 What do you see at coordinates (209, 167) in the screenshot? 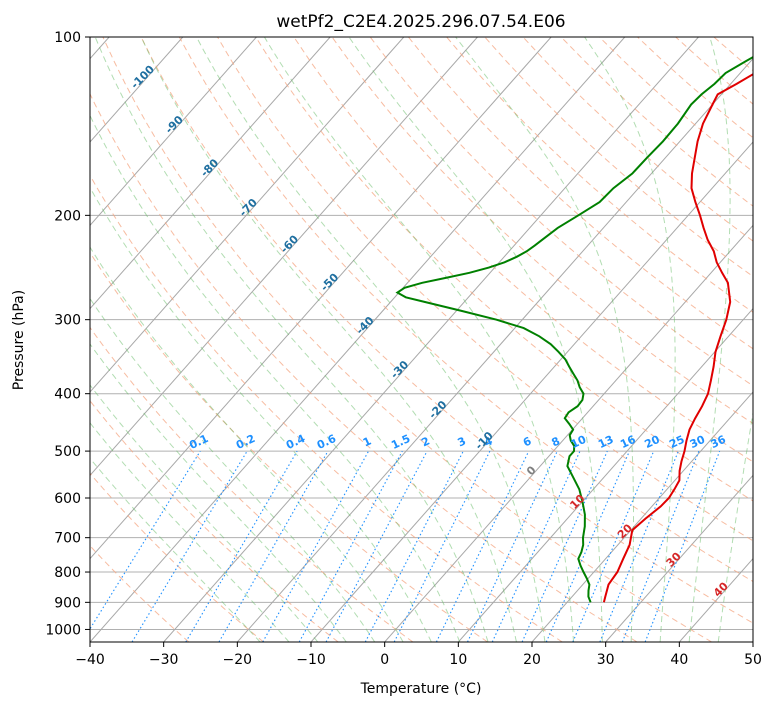
I see `isotherm-label: -80` at bounding box center [209, 167].